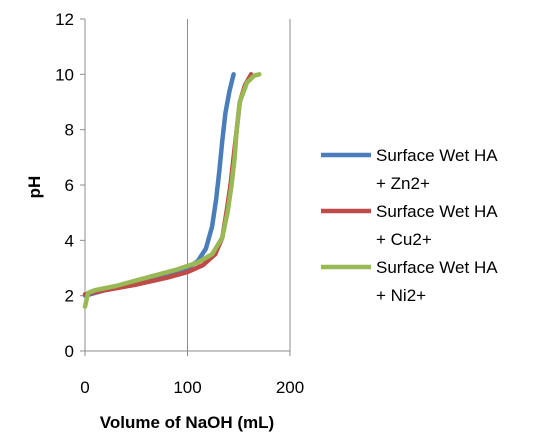 This screenshot has height=439, width=539. Describe the element at coordinates (403, 183) in the screenshot. I see `legend-label-1: + Zn2+` at that location.